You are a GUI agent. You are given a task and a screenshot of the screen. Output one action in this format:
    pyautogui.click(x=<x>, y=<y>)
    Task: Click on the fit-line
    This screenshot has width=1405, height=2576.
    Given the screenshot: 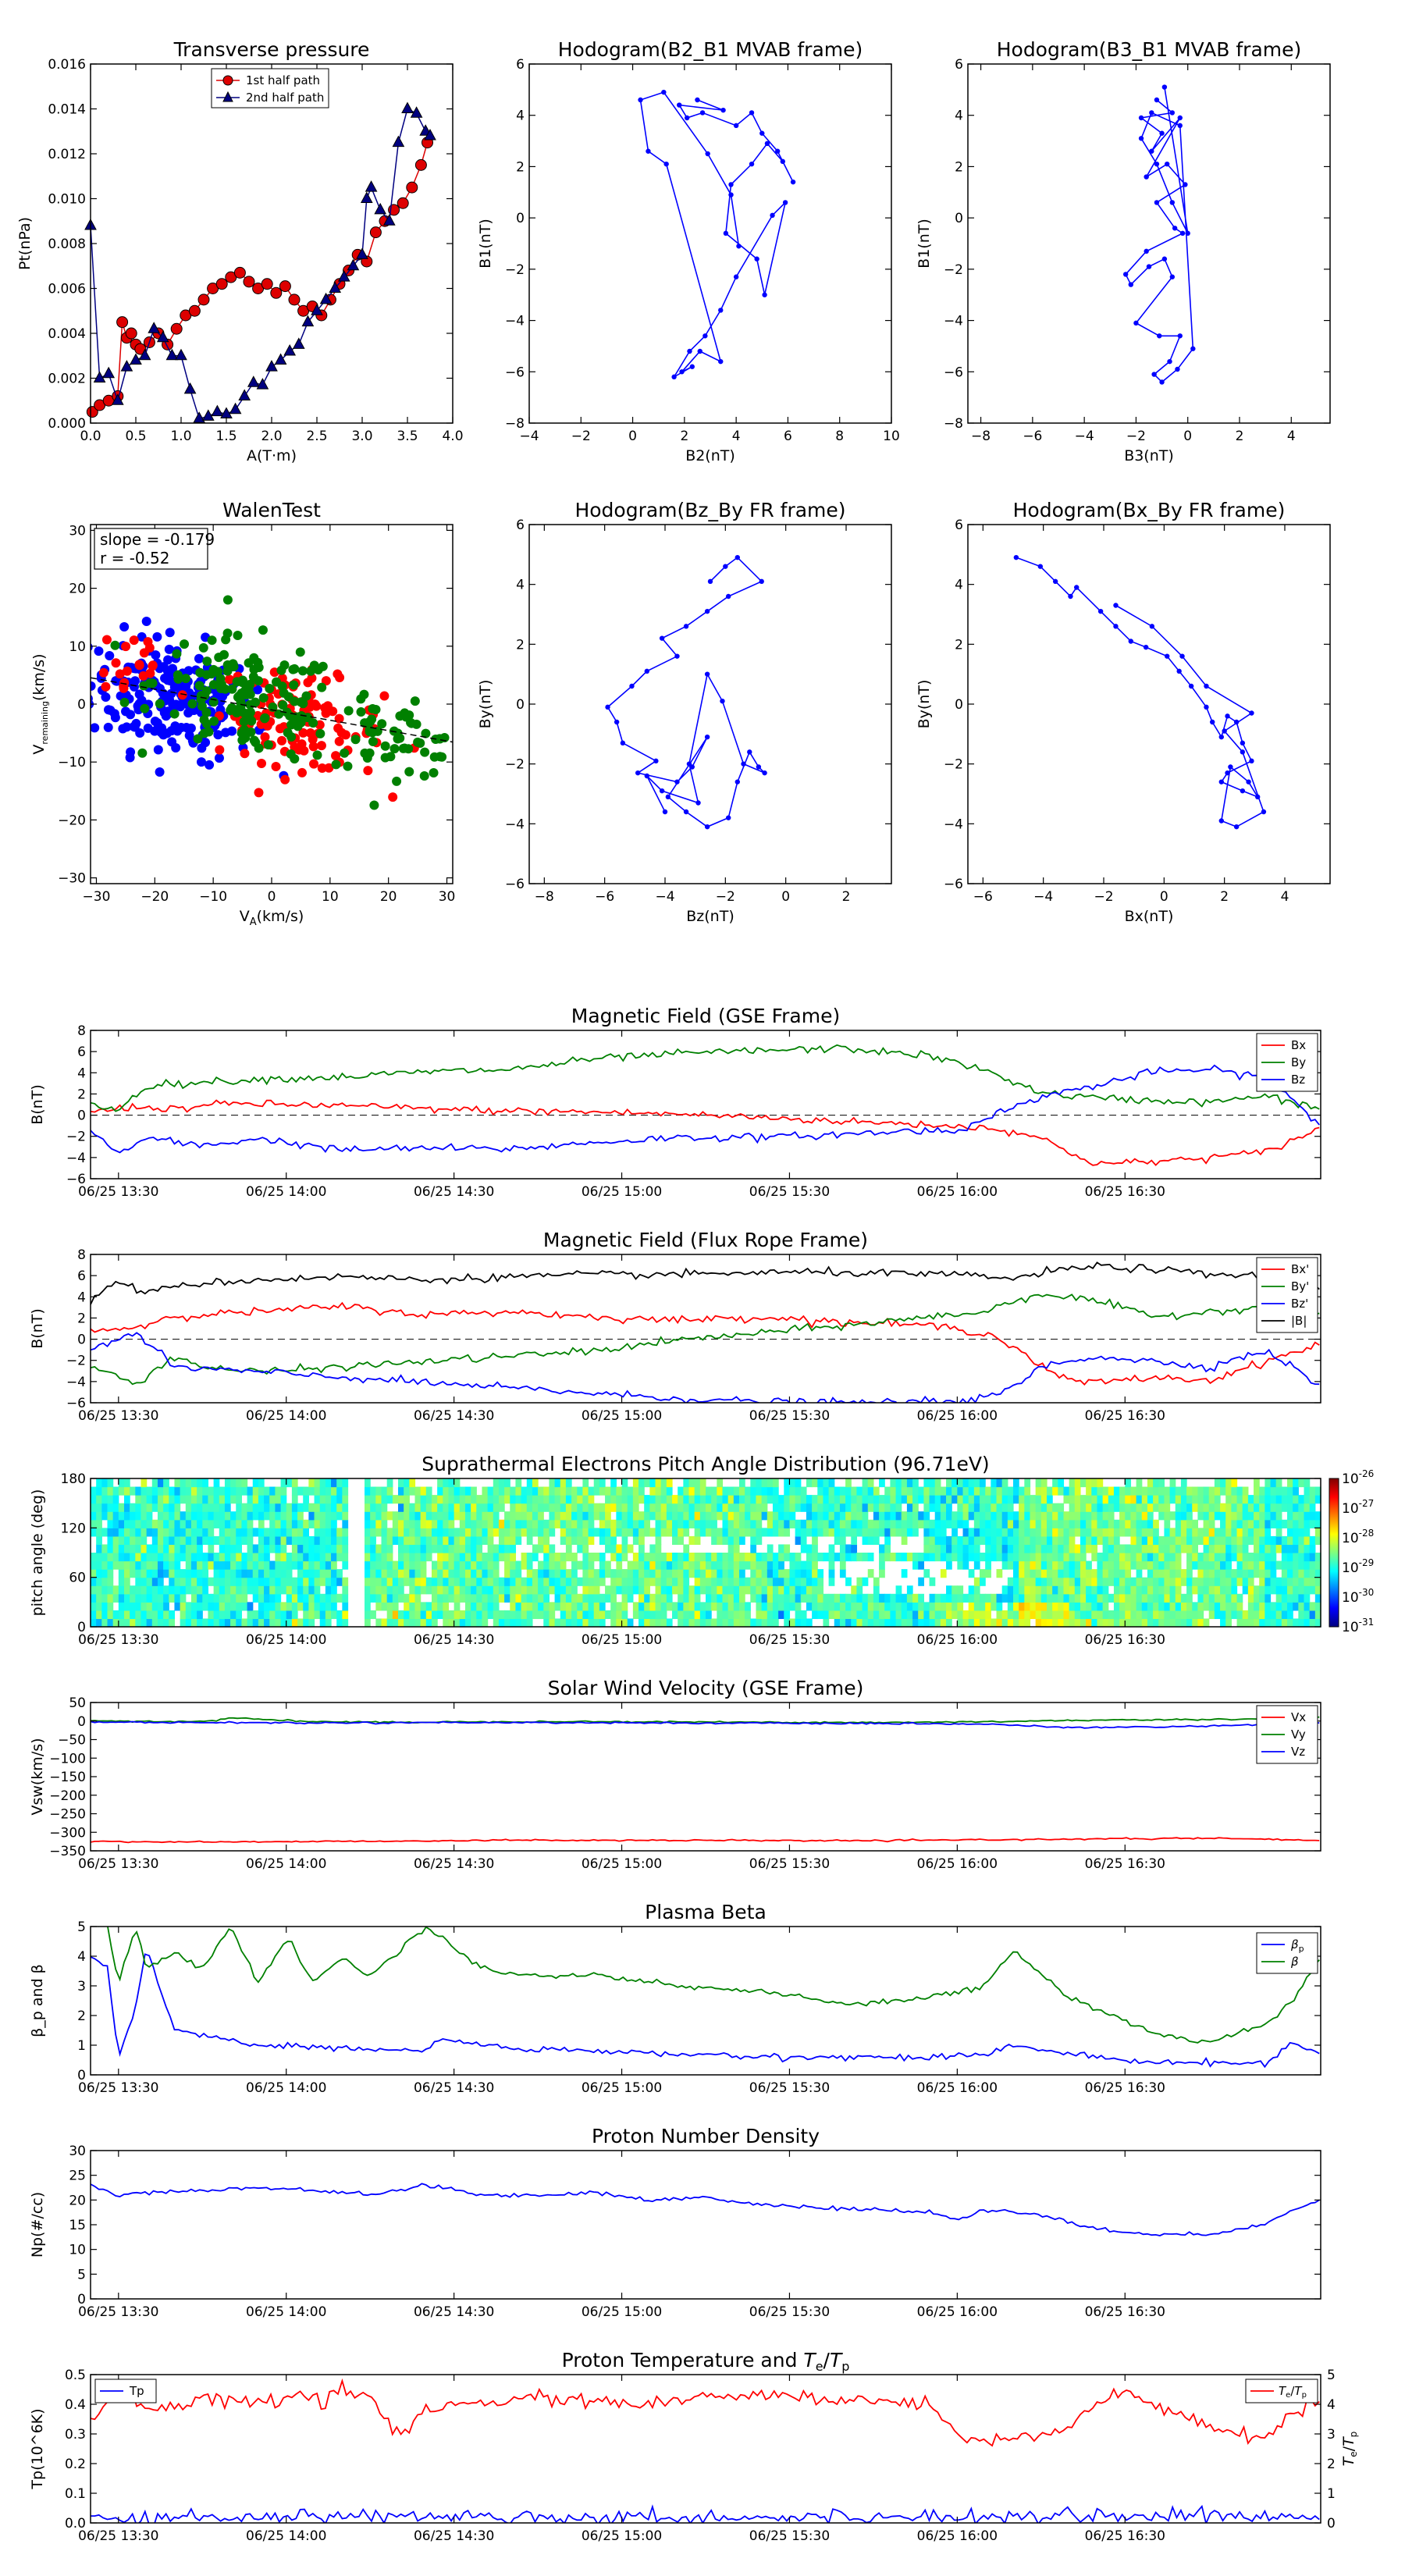 What is the action you would take?
    pyautogui.click(x=272, y=710)
    